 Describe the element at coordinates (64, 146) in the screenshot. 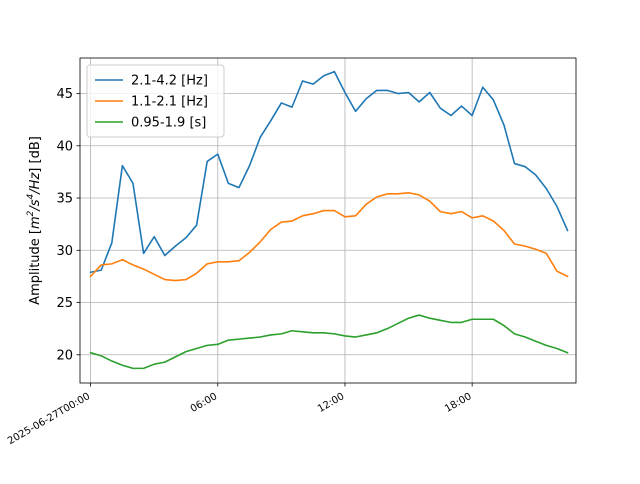

I see `y-tick-label: 40` at that location.